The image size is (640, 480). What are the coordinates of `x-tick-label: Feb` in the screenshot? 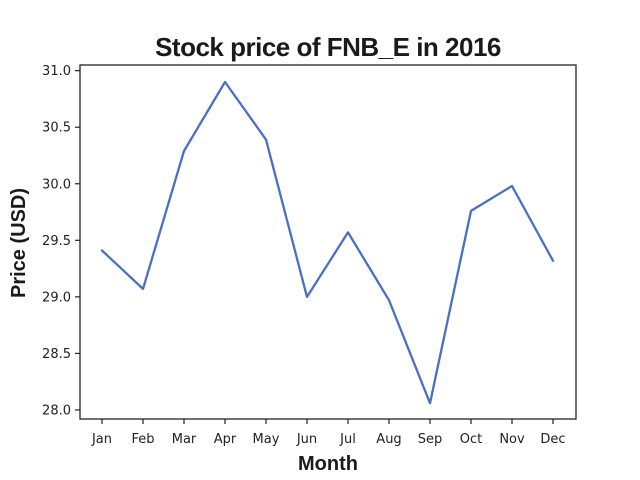 It's located at (142, 439).